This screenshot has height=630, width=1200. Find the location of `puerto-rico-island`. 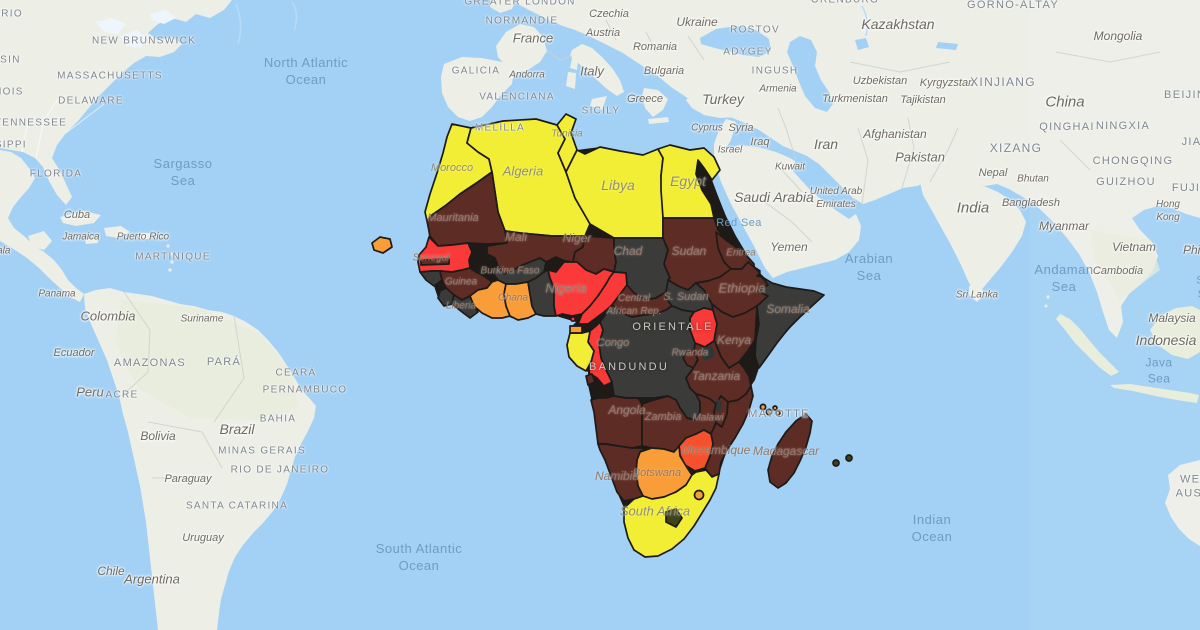

puerto-rico-island is located at coordinates (144, 236).